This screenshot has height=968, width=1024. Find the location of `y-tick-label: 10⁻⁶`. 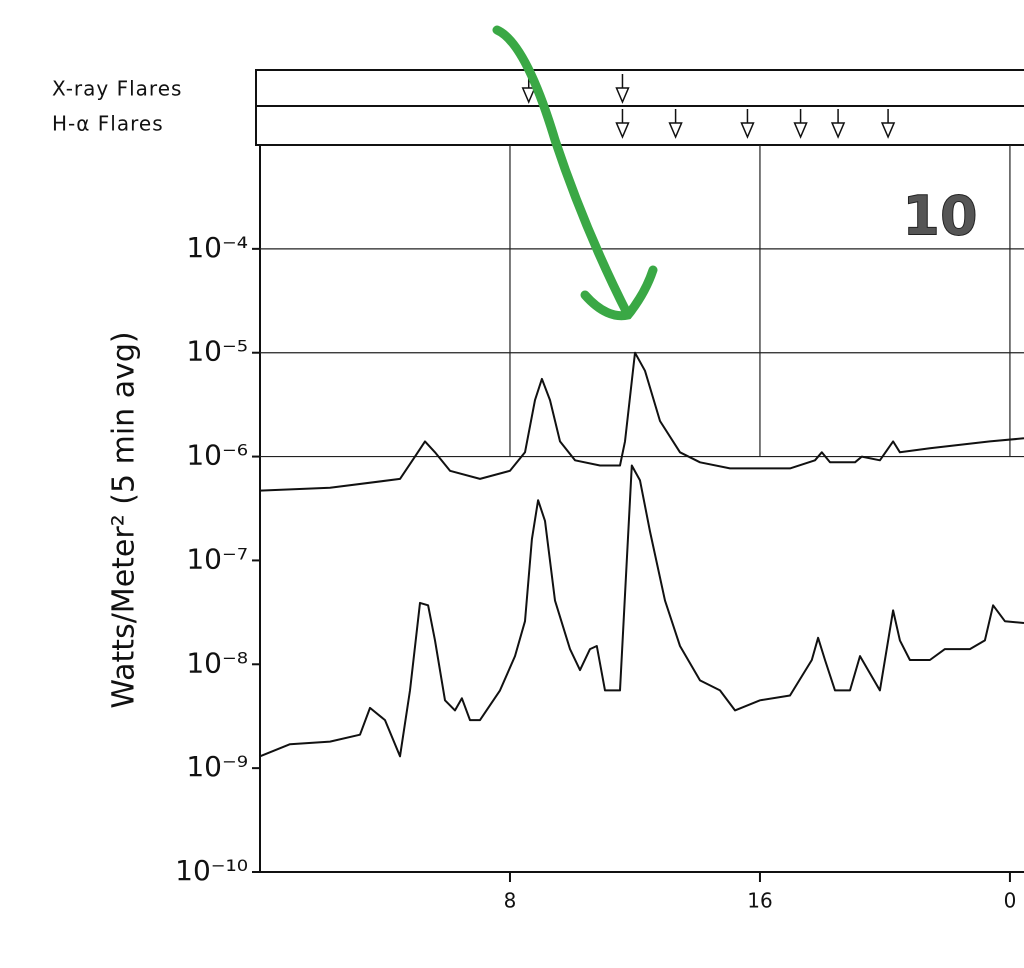

y-tick-label: 10⁻⁶ is located at coordinates (217, 455).